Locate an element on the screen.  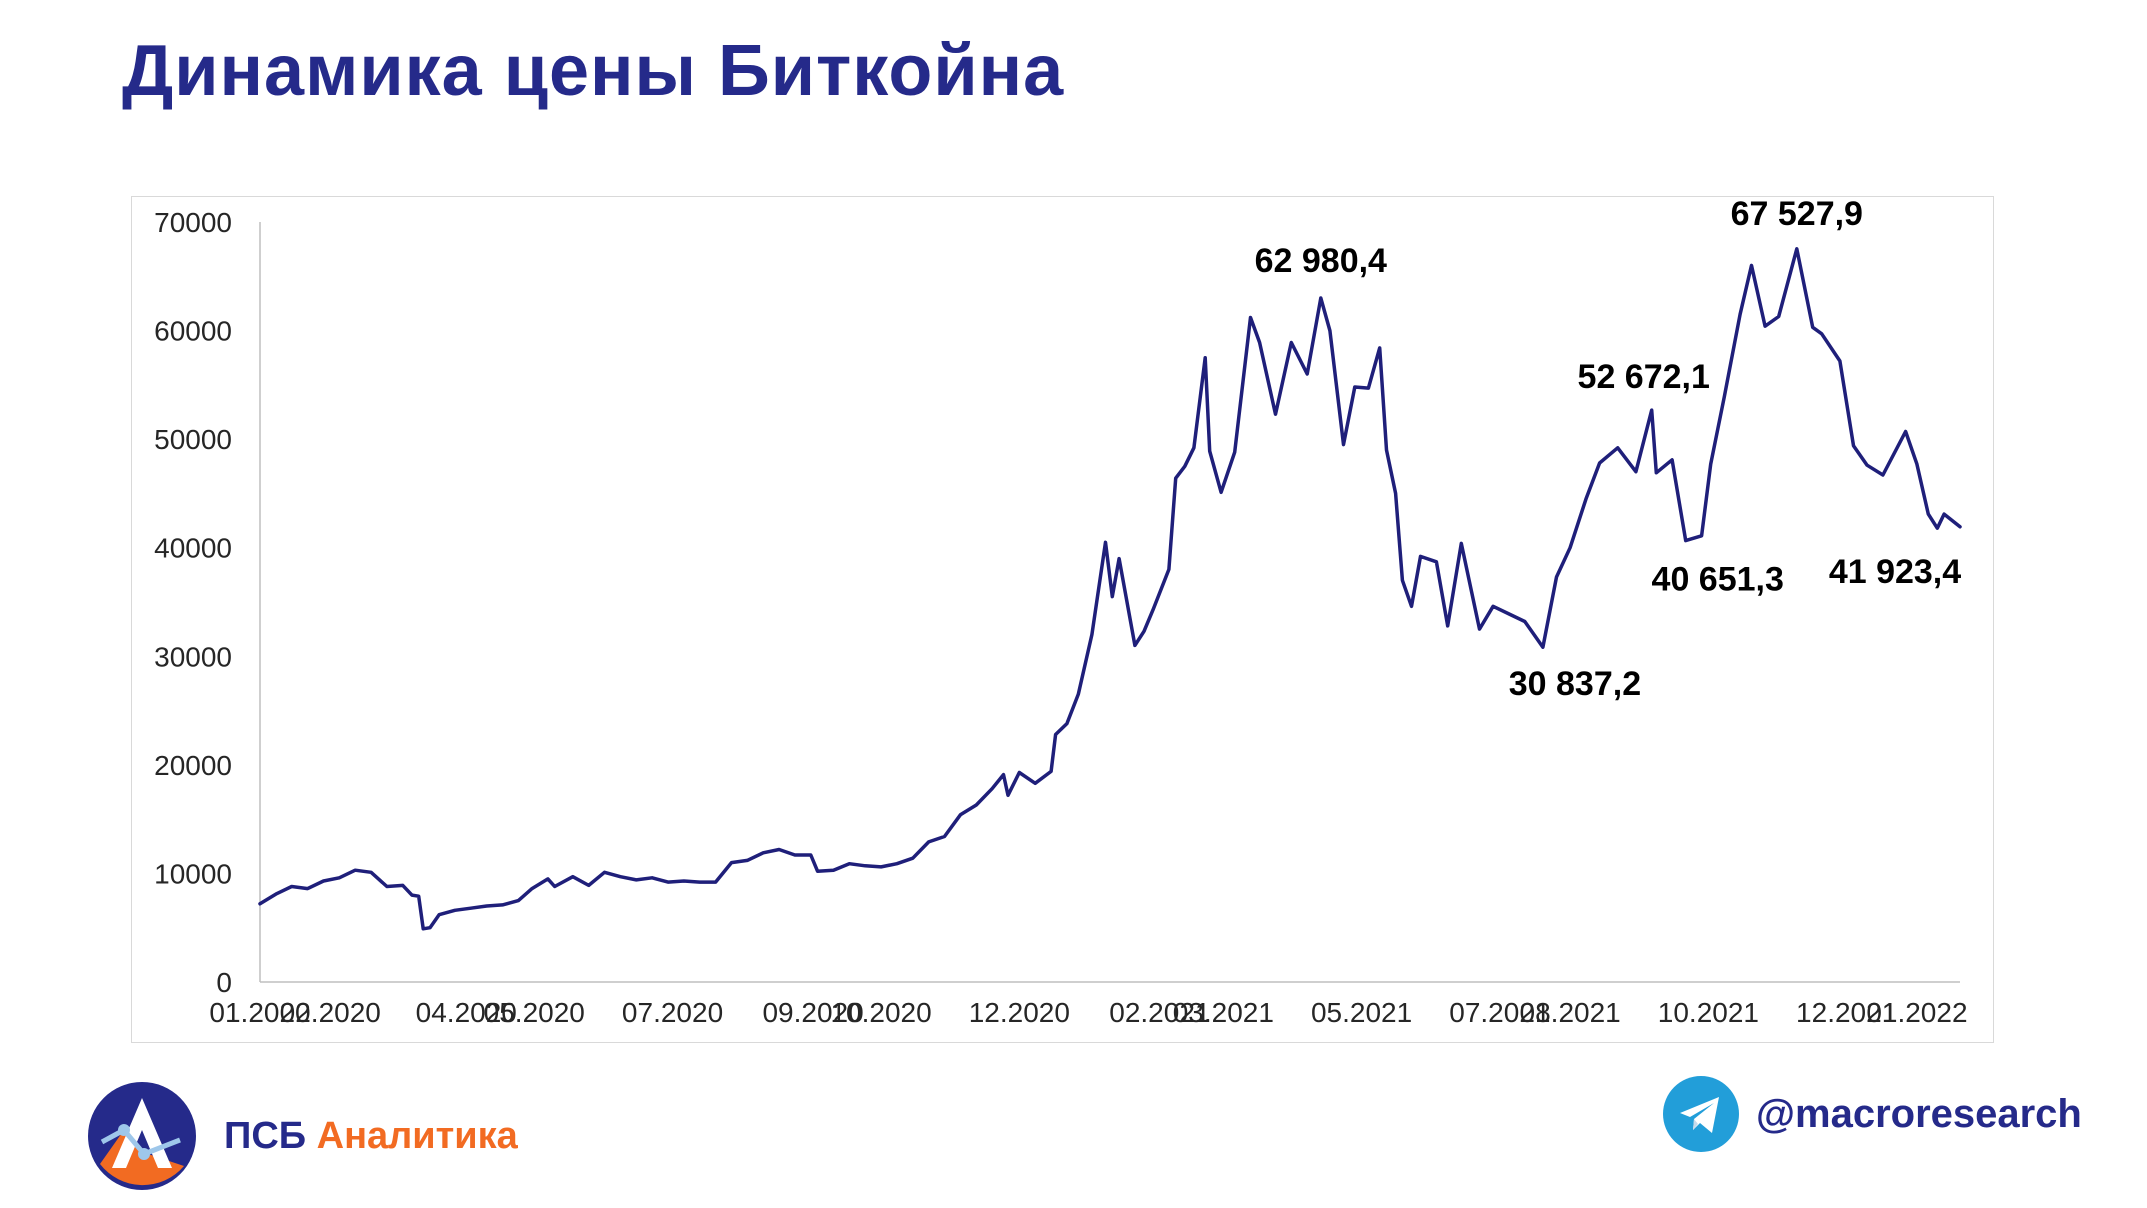
x-tick-label: 05.2020 is located at coordinates (534, 1012).